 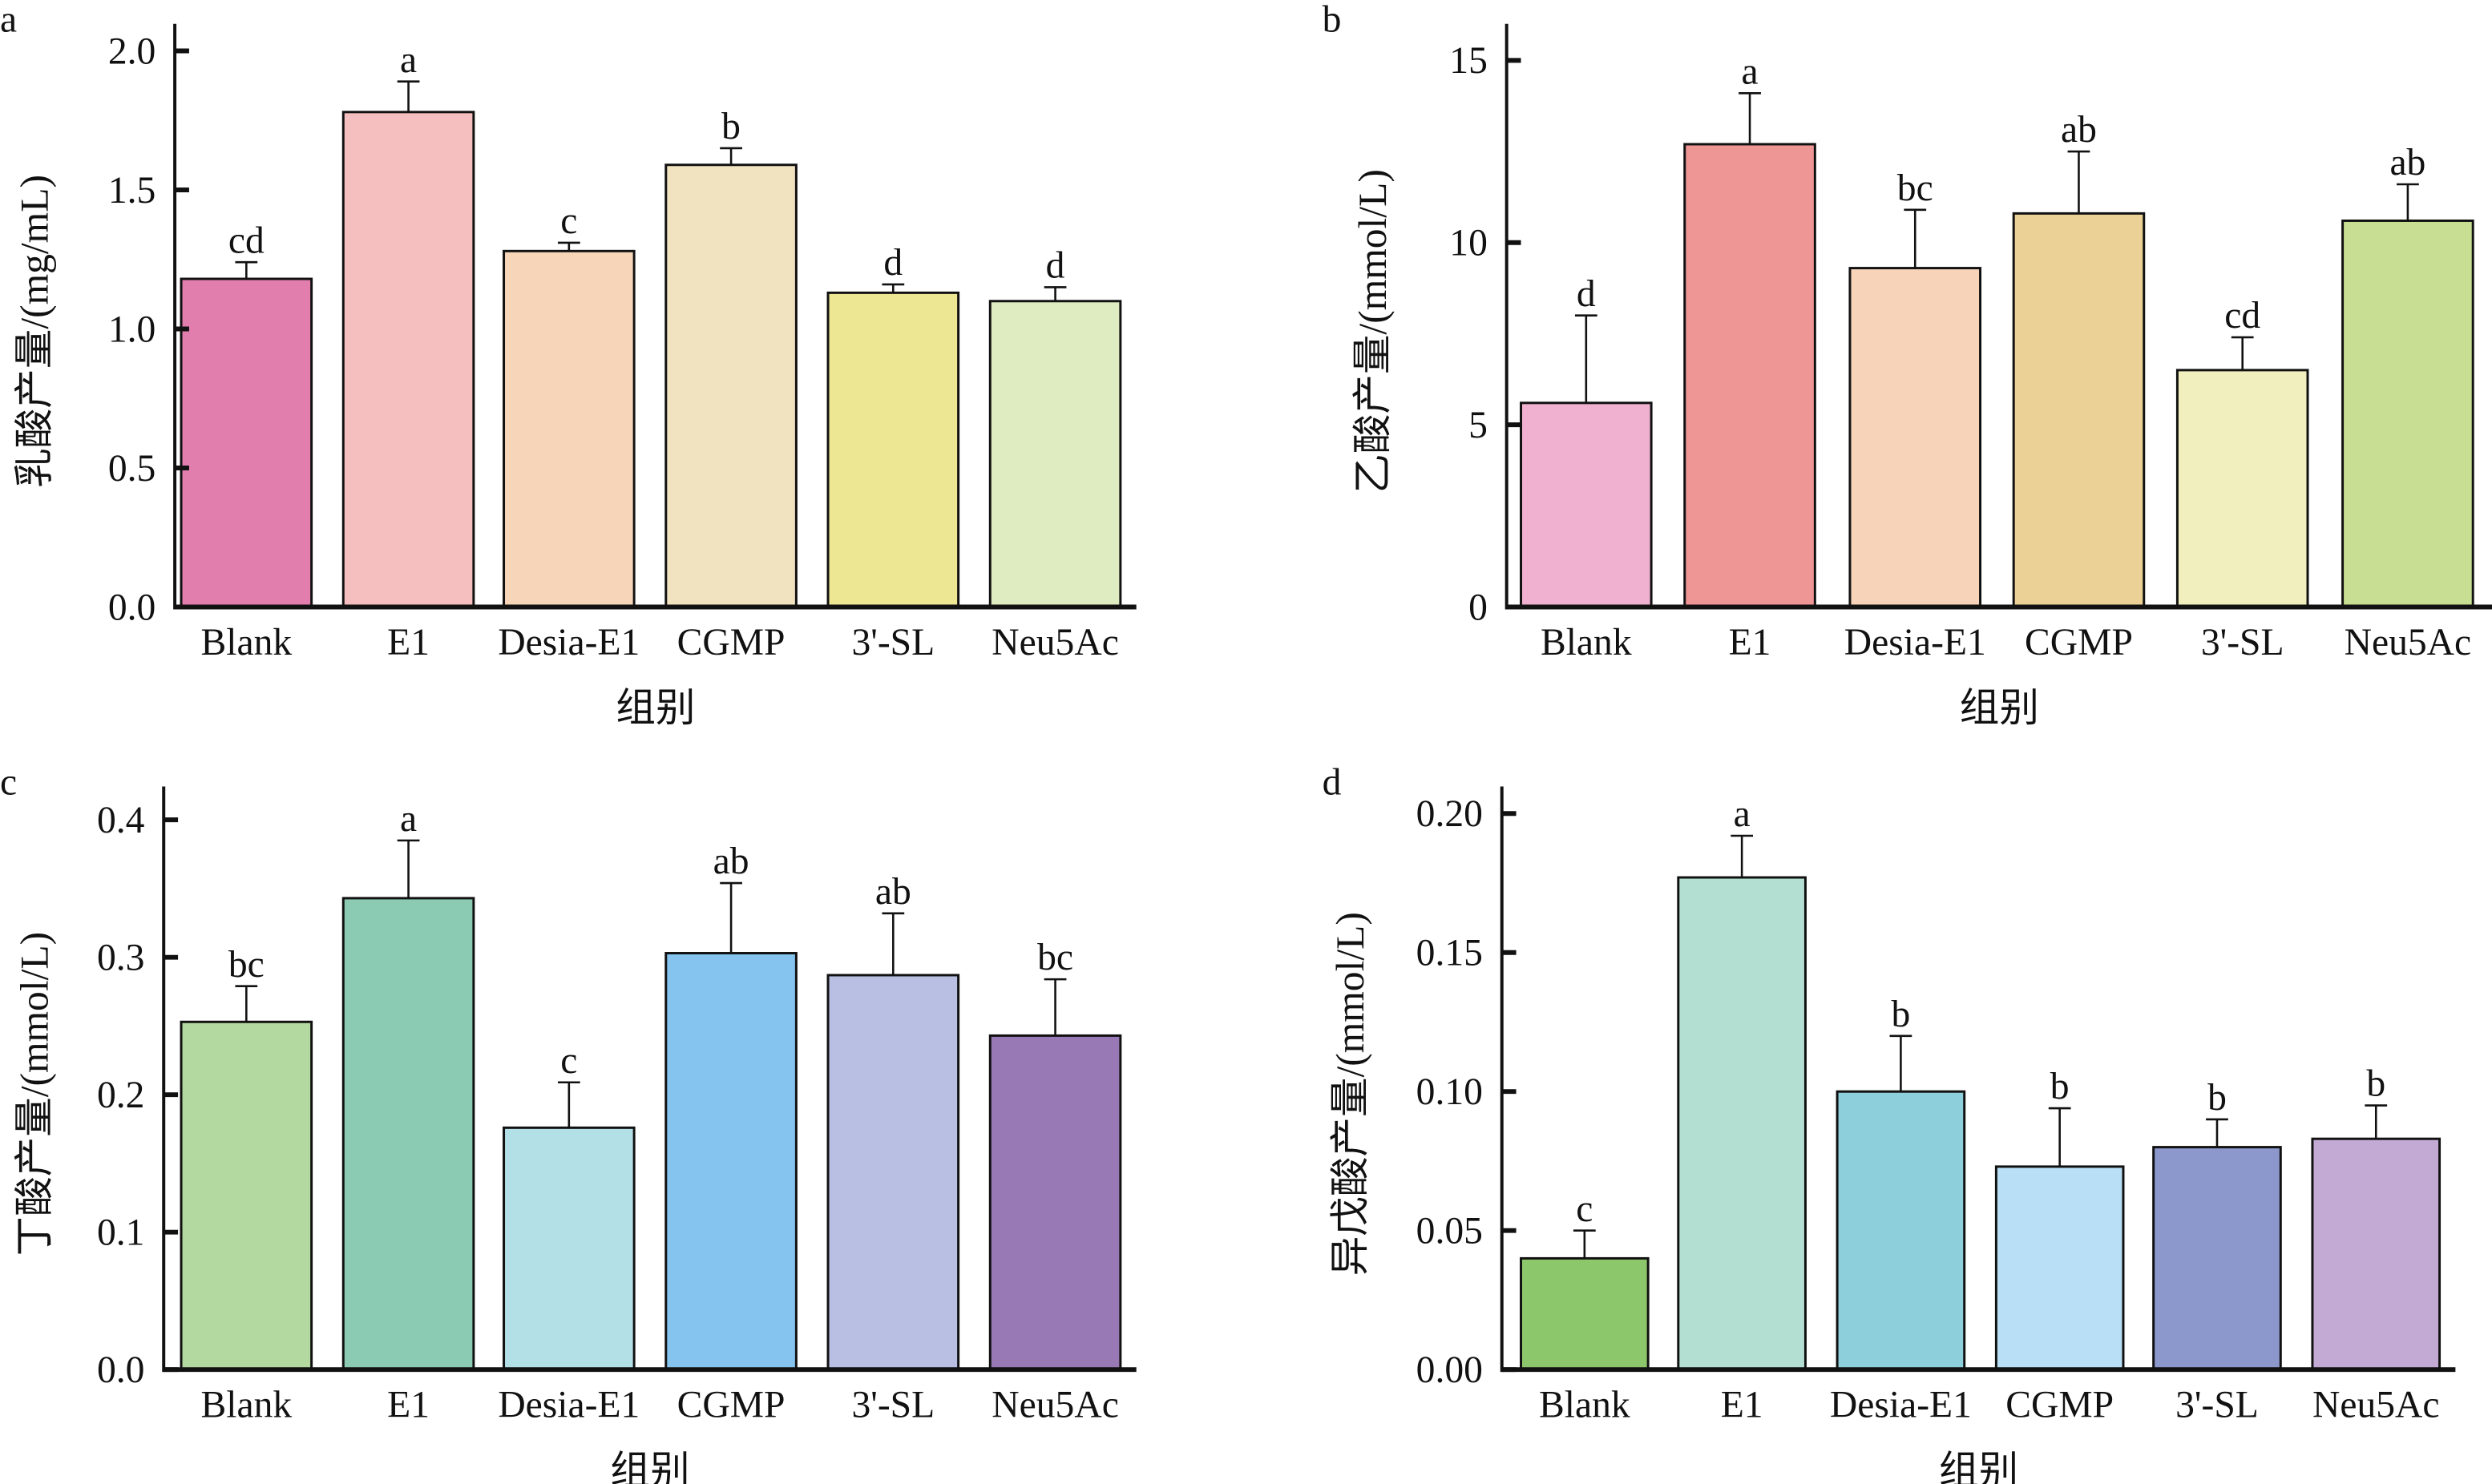 What do you see at coordinates (121, 1096) in the screenshot?
I see `y-tick-label: 0.2` at bounding box center [121, 1096].